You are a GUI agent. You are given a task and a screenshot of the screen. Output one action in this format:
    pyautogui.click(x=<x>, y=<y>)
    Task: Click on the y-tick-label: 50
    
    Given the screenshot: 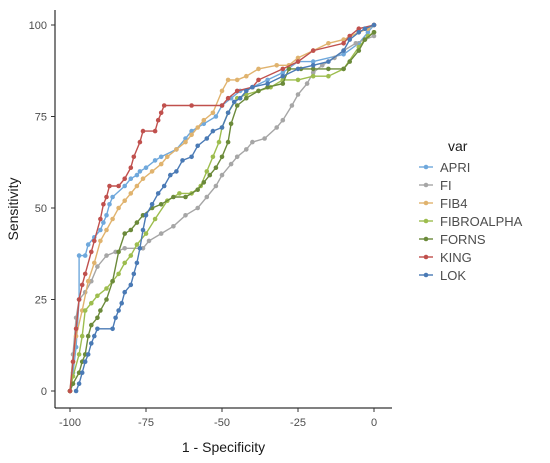 What is the action you would take?
    pyautogui.click(x=41, y=209)
    